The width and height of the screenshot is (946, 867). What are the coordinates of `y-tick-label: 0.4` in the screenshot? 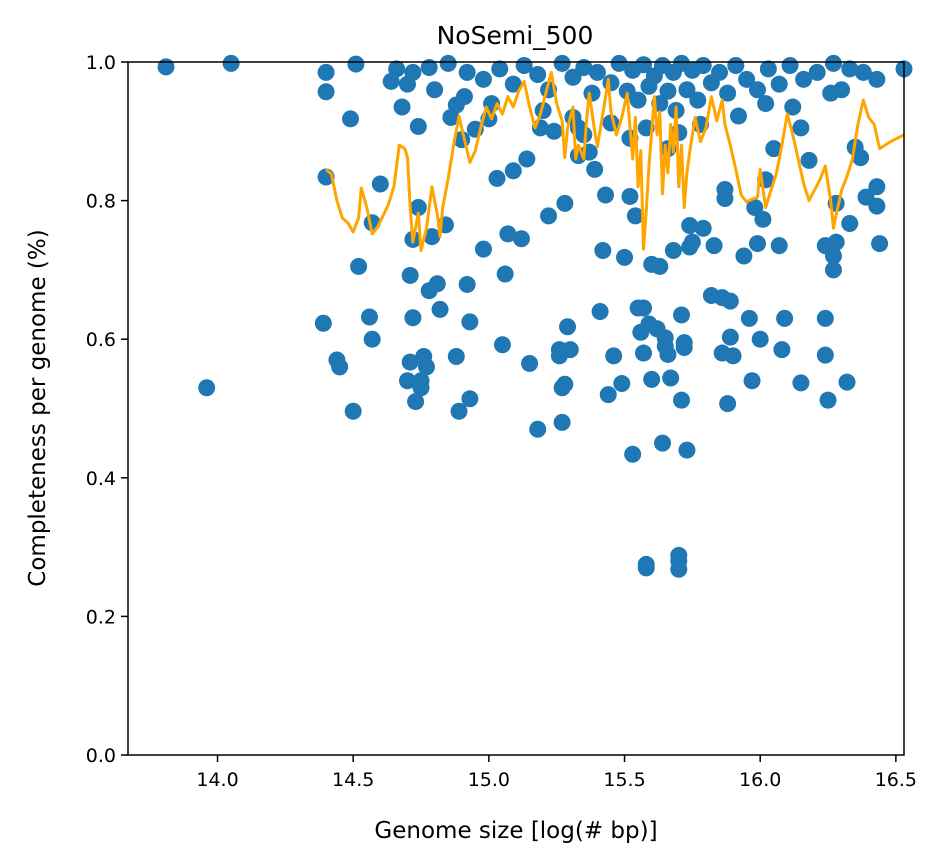 It's located at (101, 479).